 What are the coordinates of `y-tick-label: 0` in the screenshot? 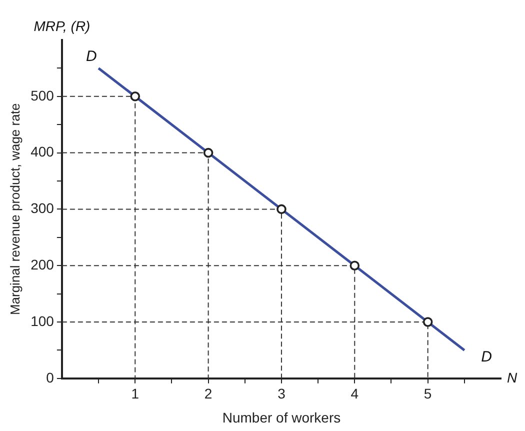 It's located at (50, 377).